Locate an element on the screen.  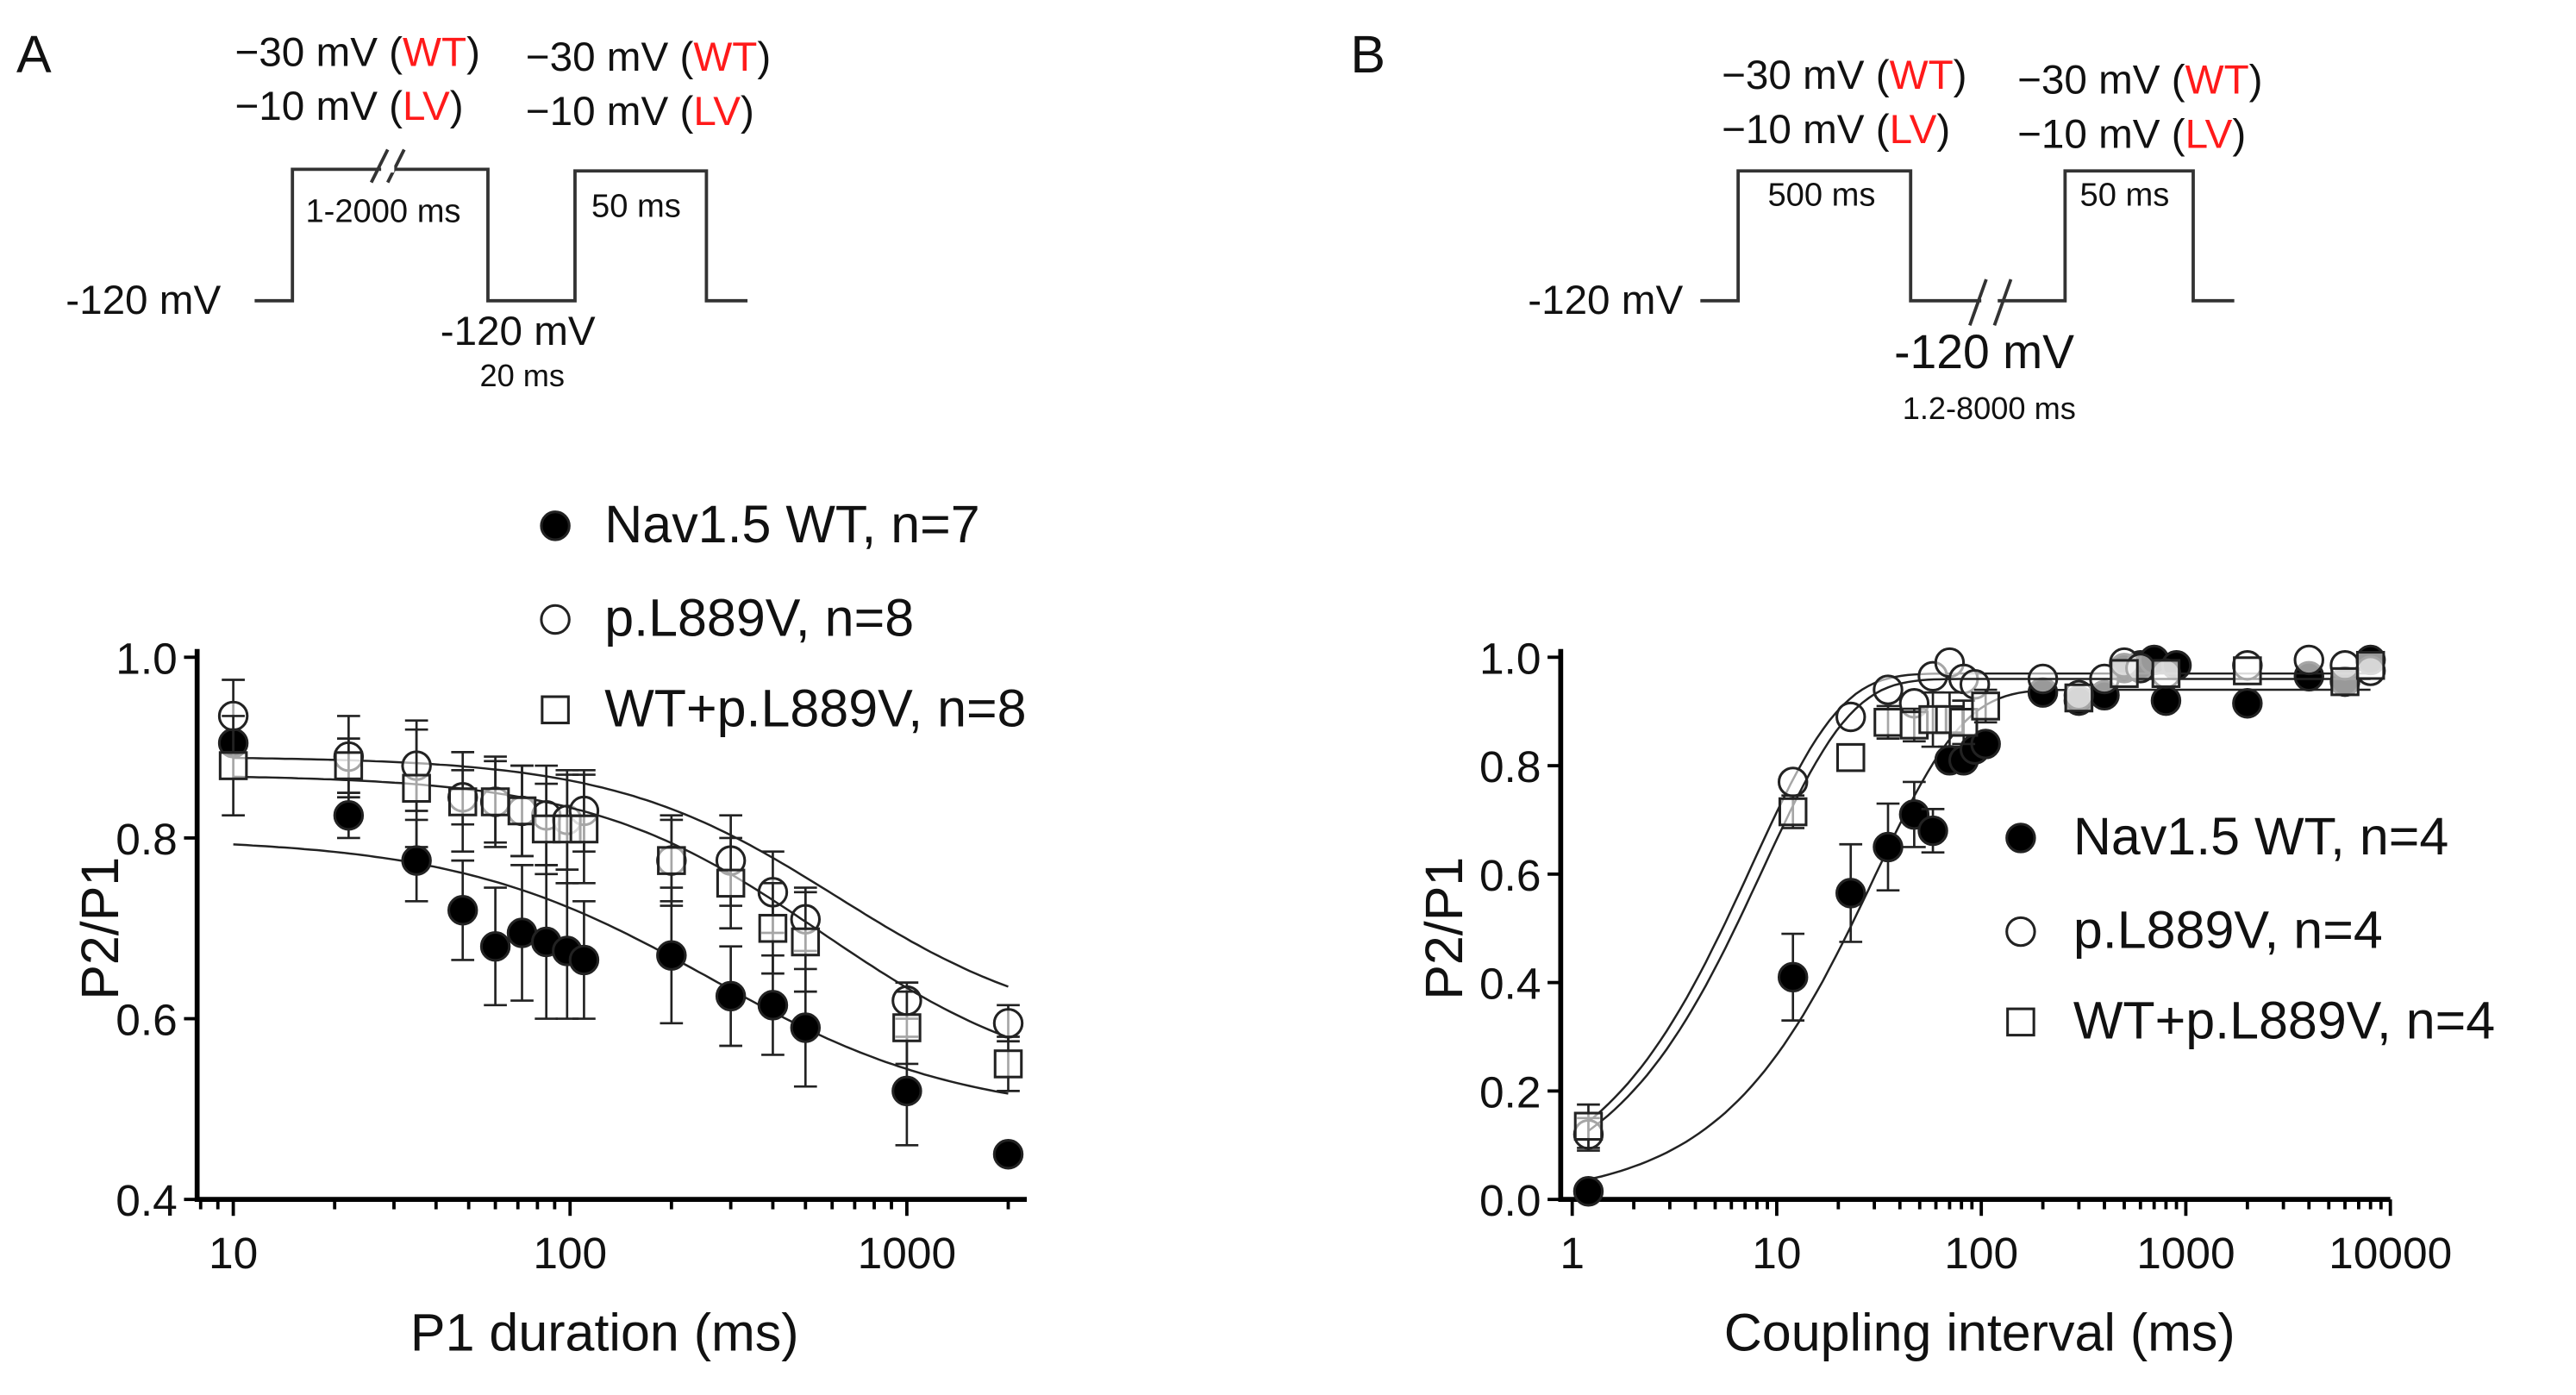
y-tick-label: 0.2 is located at coordinates (1510, 1092).